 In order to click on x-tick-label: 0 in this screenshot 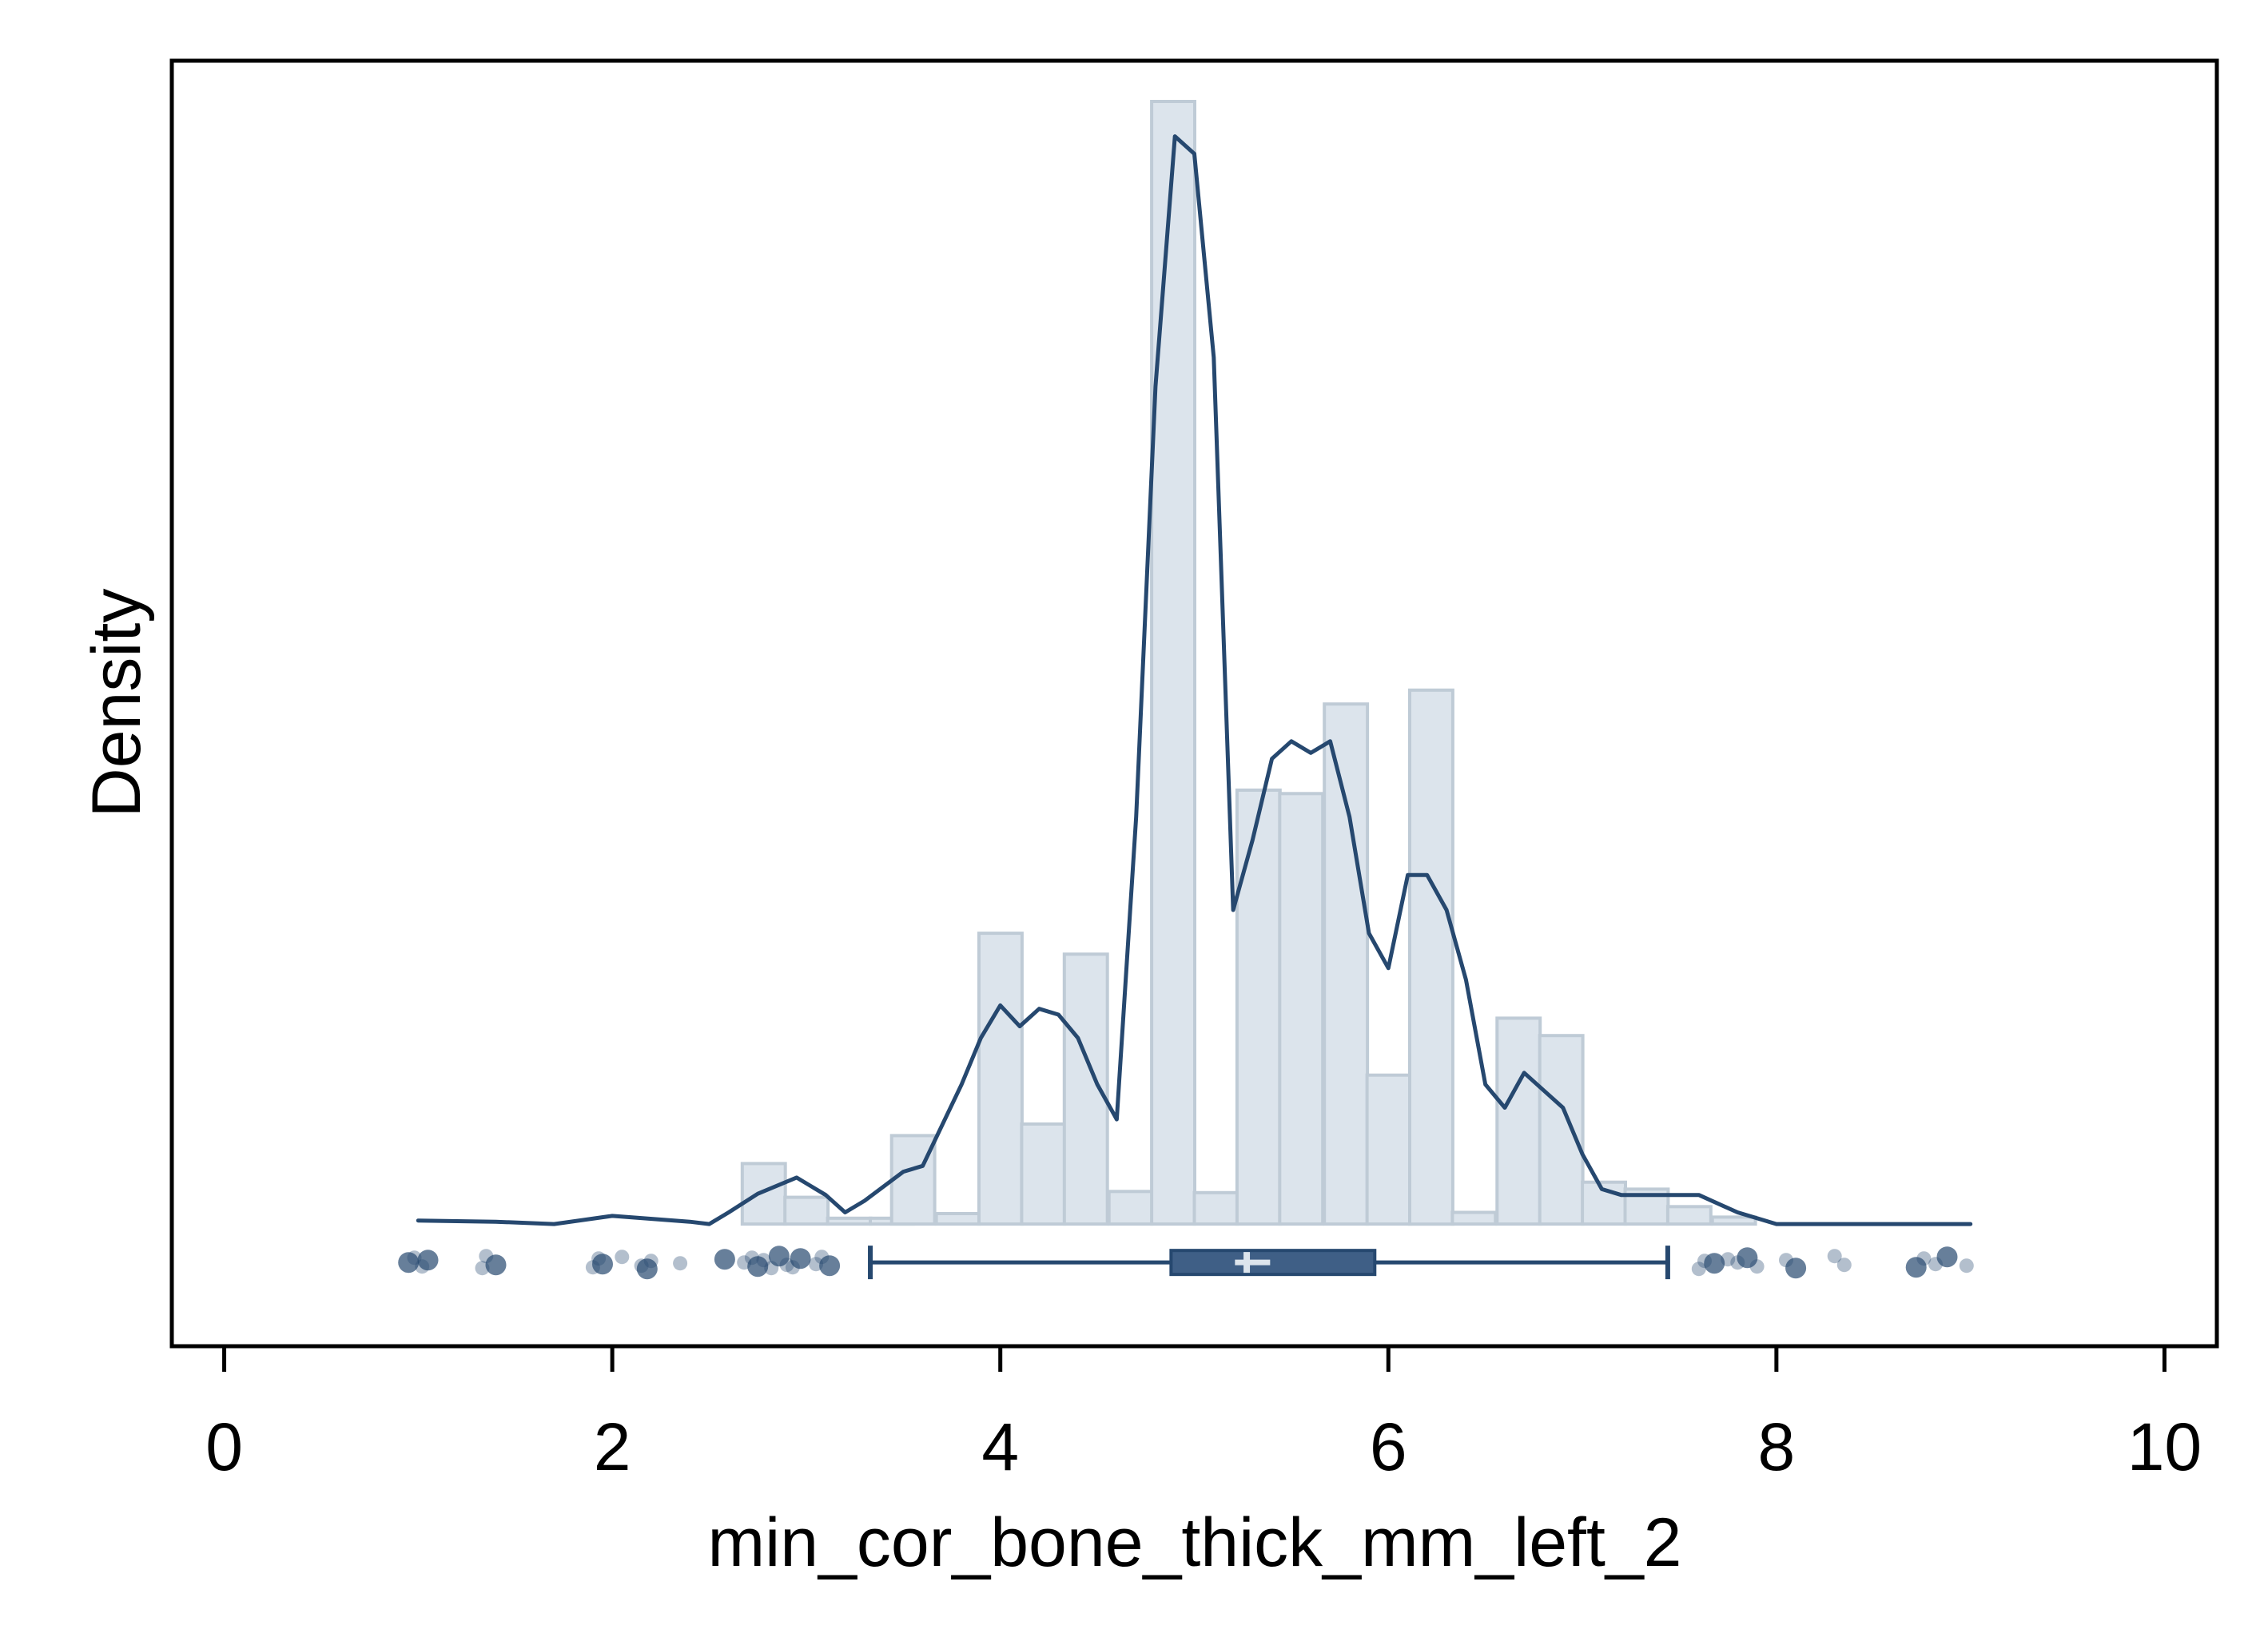, I will do `click(224, 1446)`.